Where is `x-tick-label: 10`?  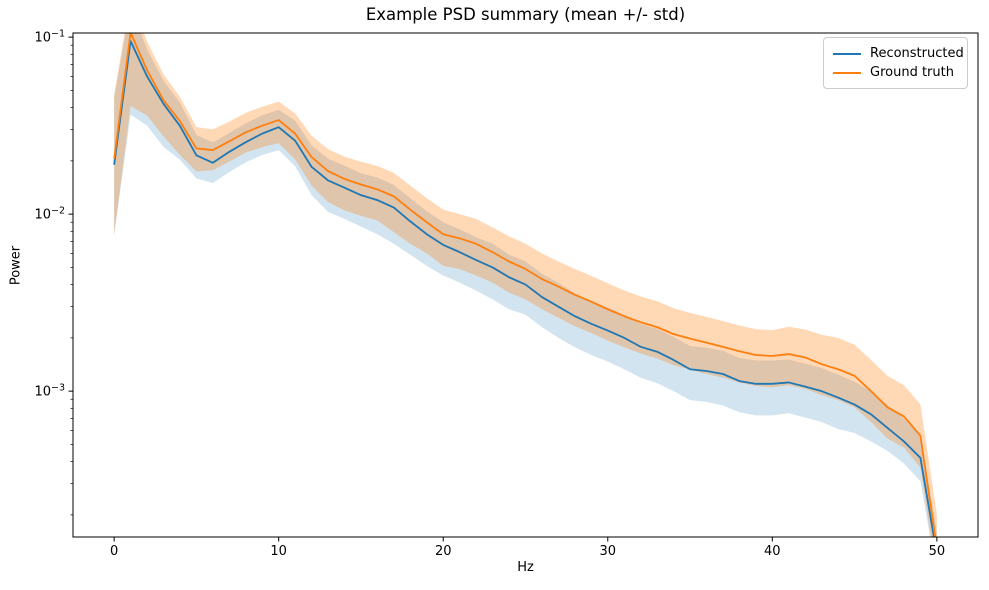 x-tick-label: 10 is located at coordinates (278, 551).